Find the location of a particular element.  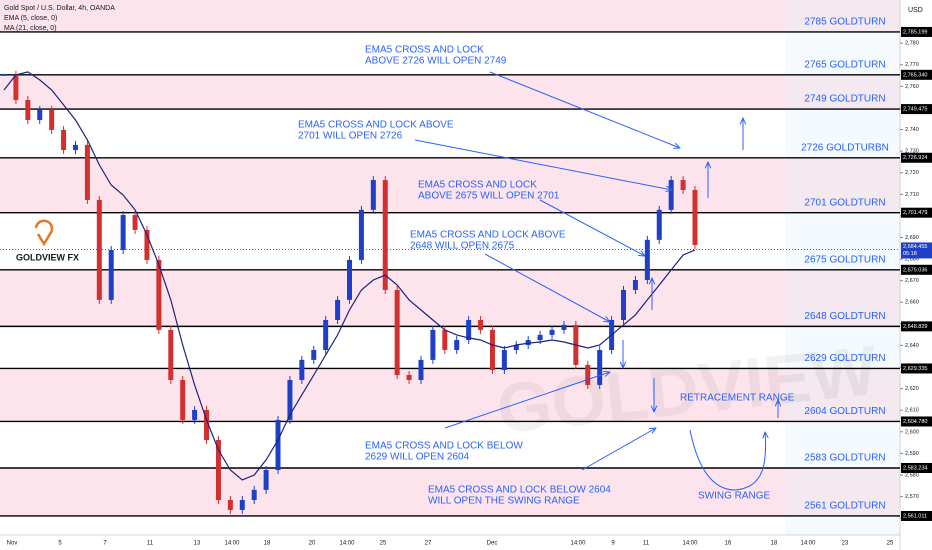

level-label: 2,765.340 is located at coordinates (915, 75).